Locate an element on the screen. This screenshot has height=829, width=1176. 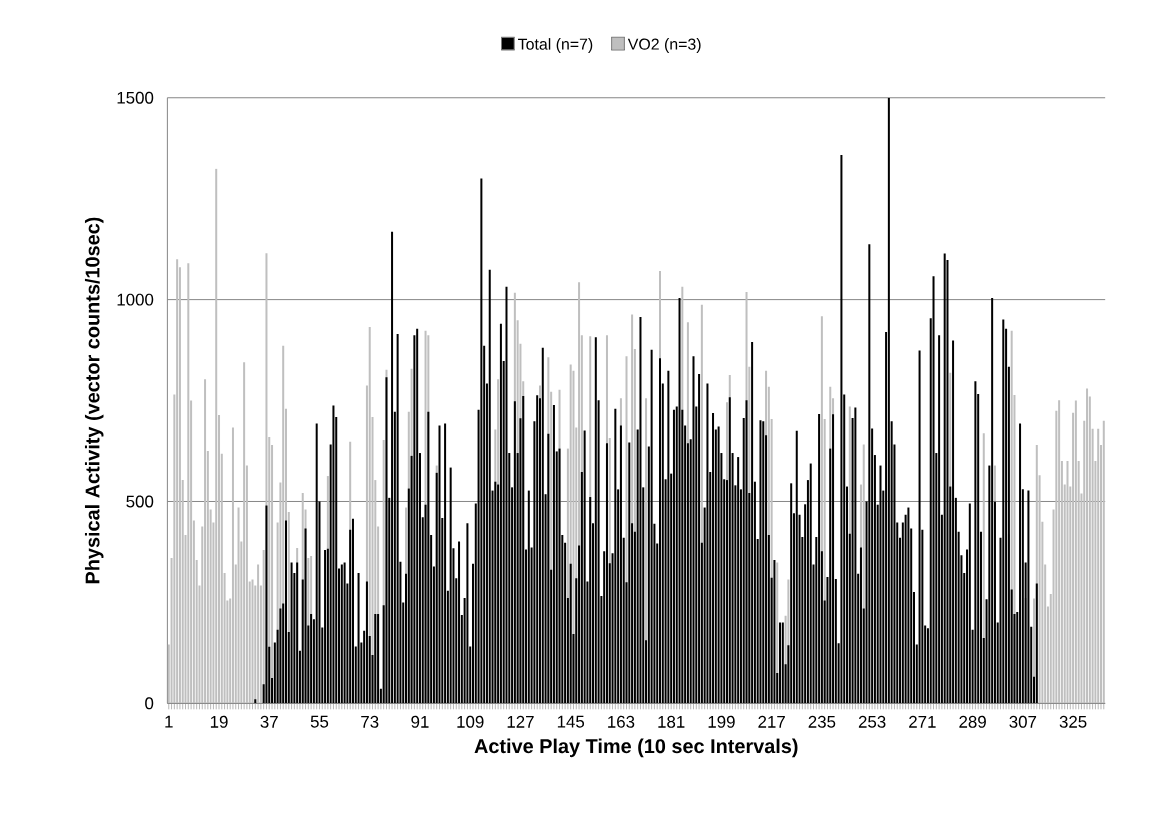
x-tick-label: 235 is located at coordinates (822, 721).